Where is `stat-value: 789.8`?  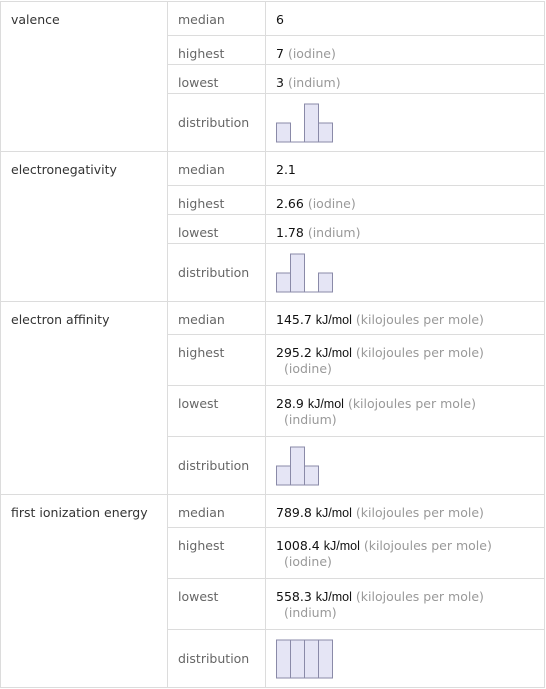 stat-value: 789.8 is located at coordinates (294, 512).